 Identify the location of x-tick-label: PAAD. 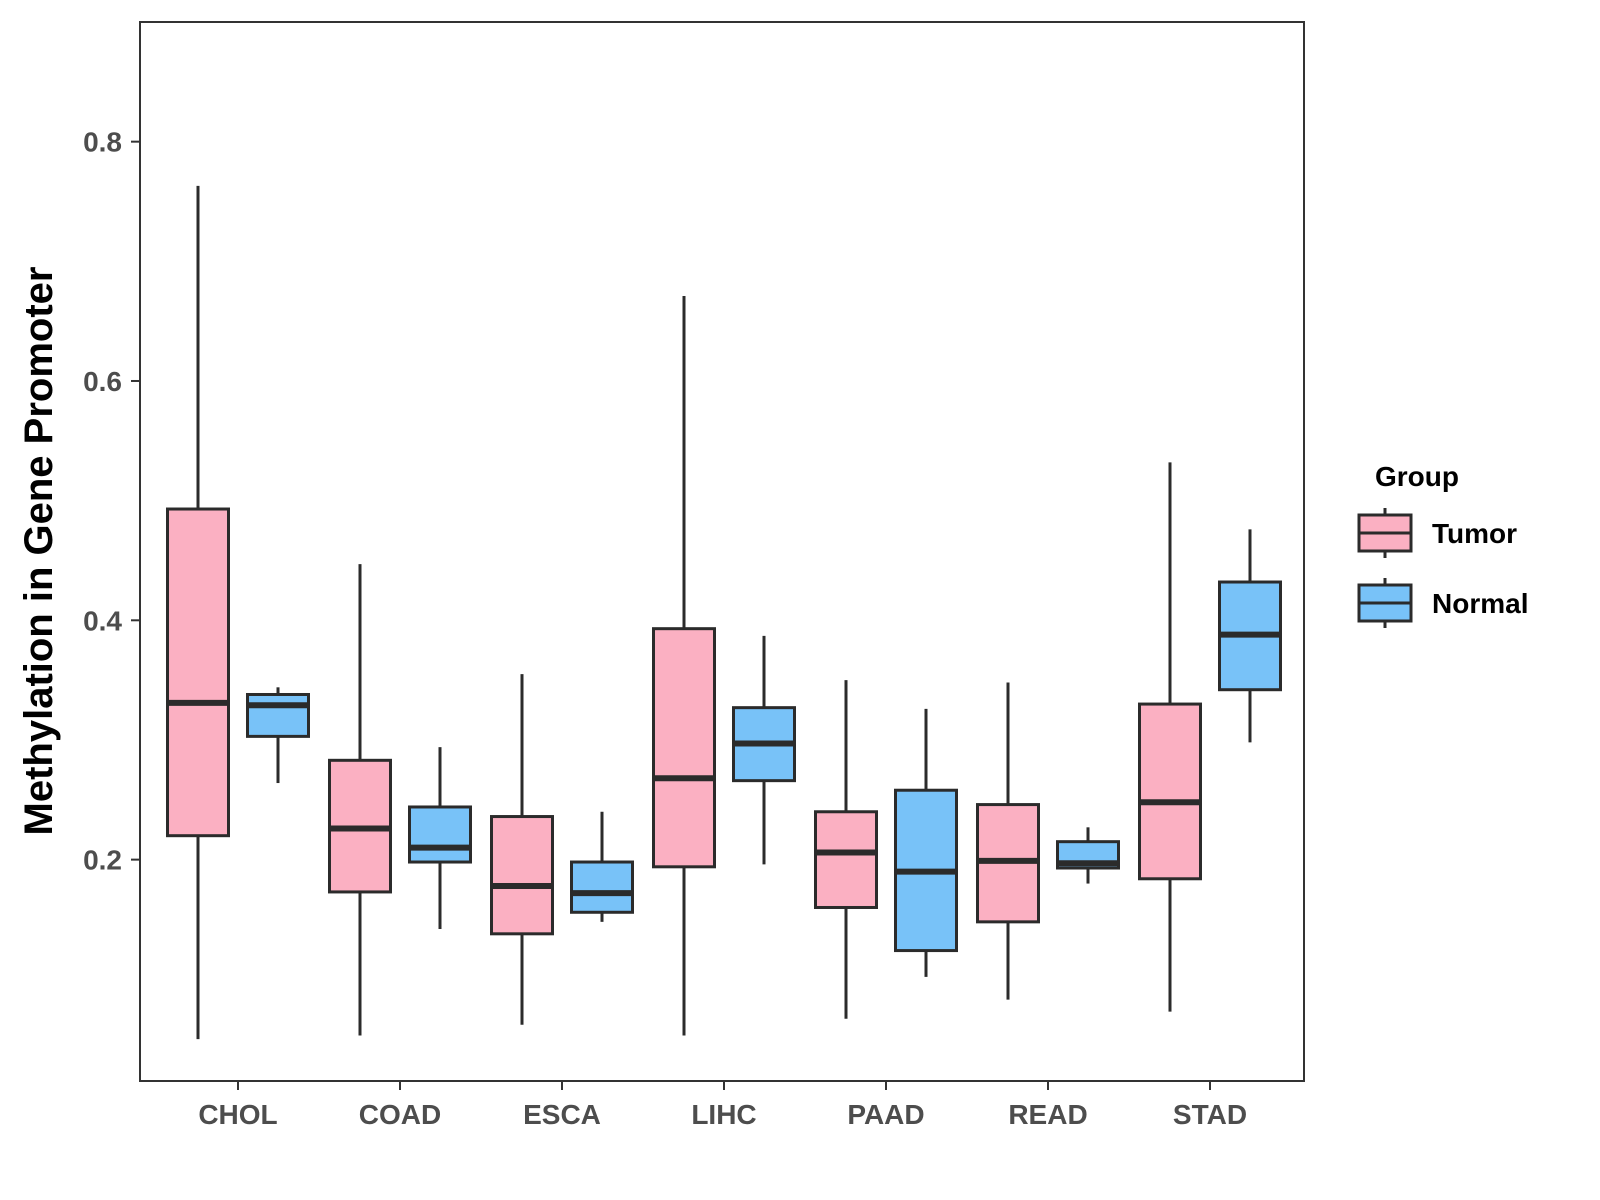
(885, 1114).